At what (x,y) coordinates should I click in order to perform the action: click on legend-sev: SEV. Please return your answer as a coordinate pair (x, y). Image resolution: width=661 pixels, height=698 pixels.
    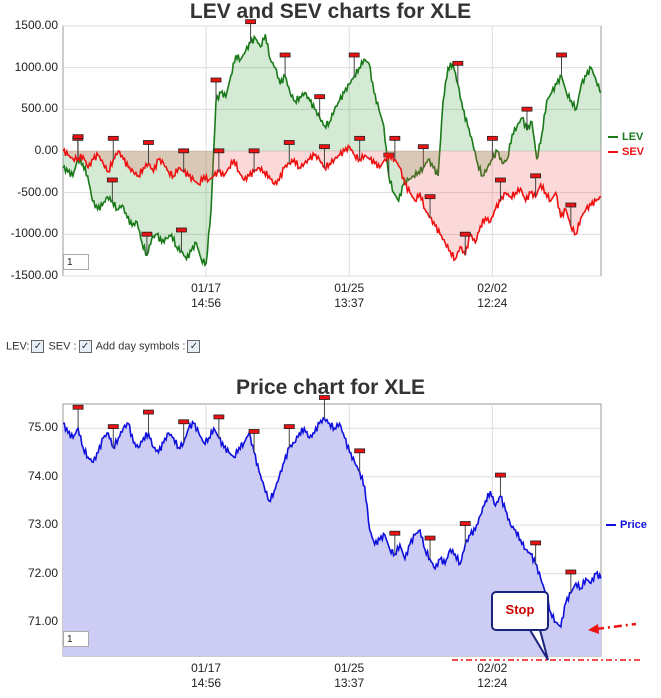
    Looking at the image, I should click on (626, 152).